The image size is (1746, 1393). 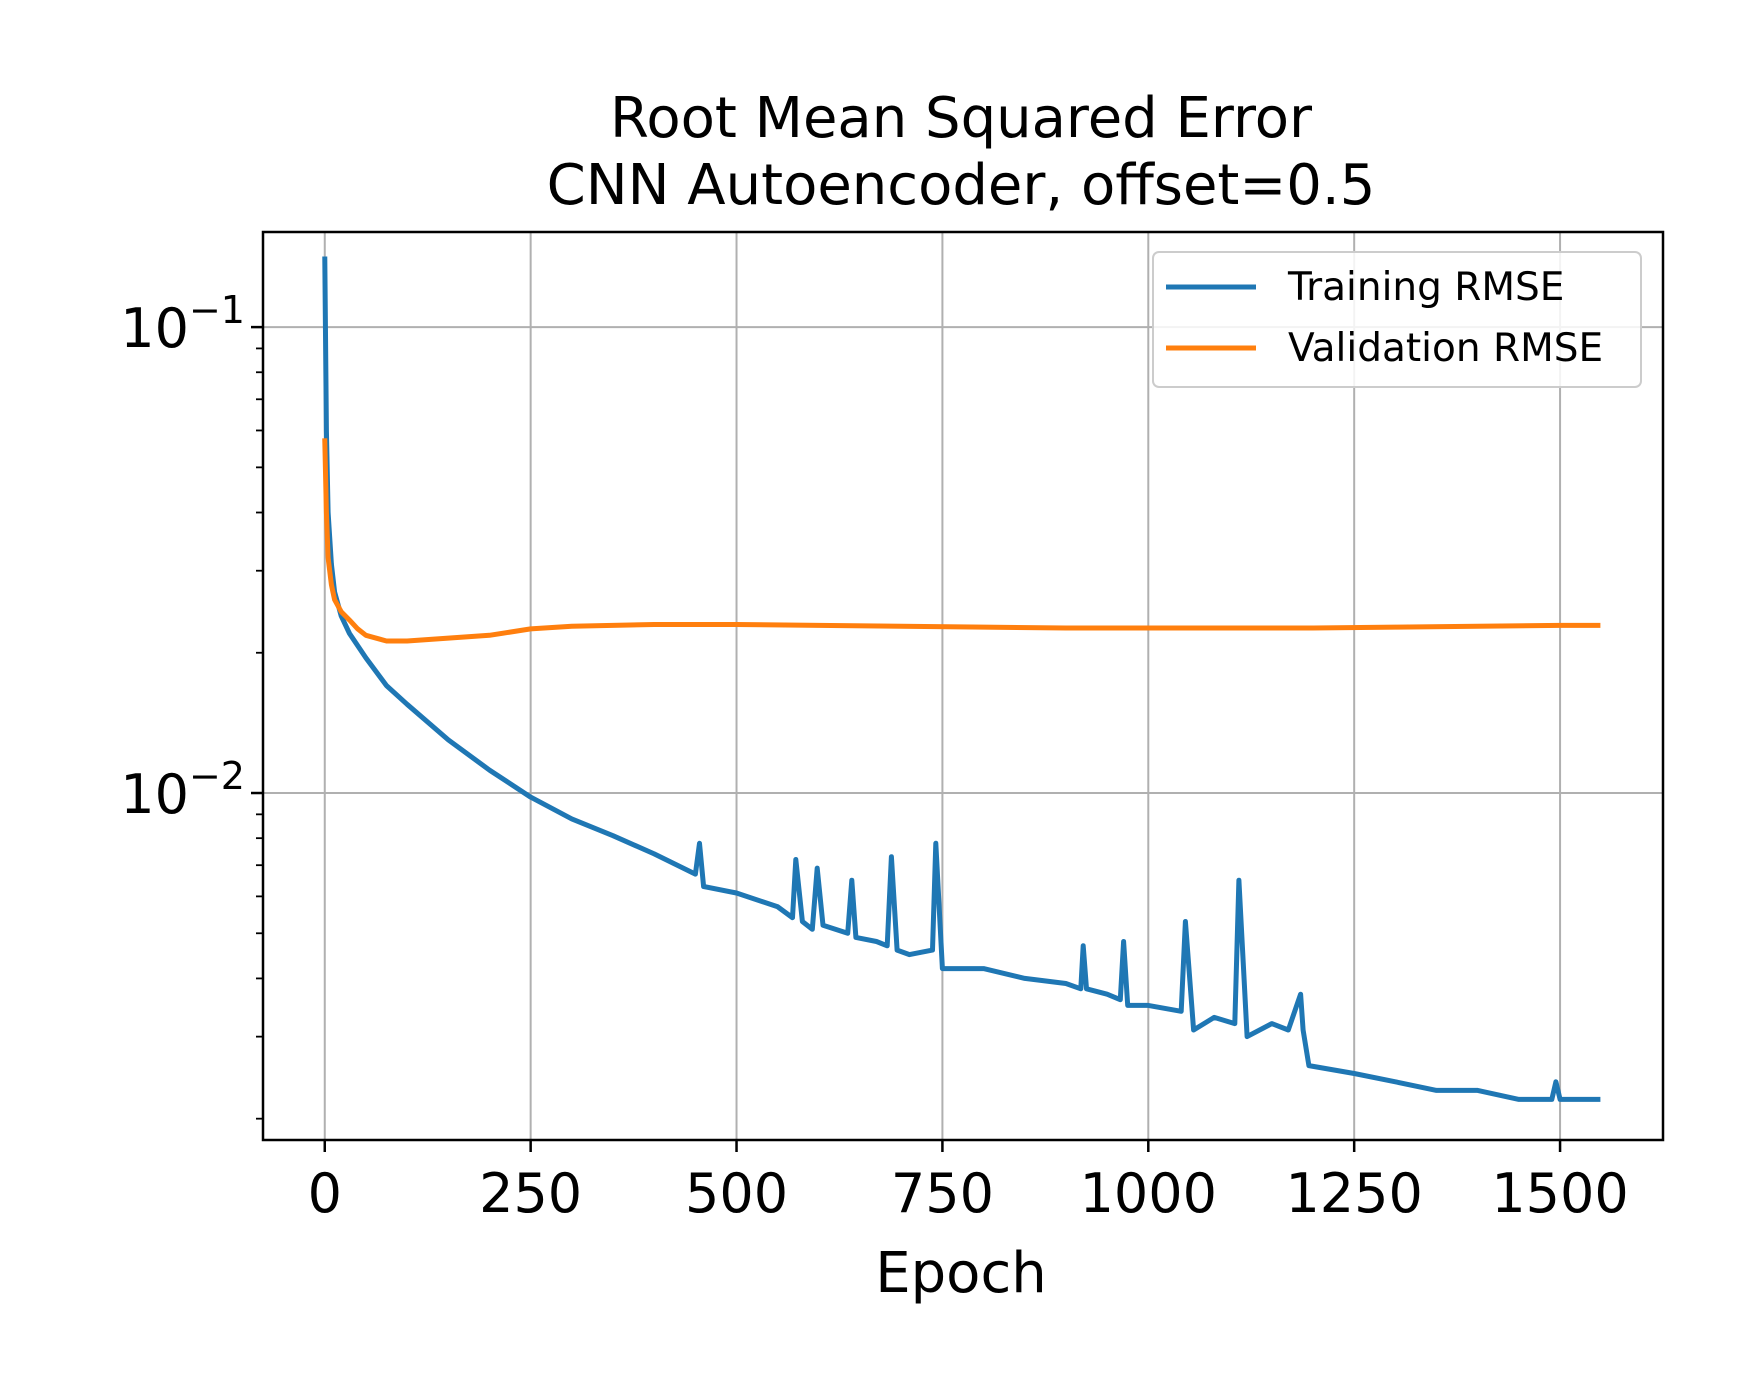 What do you see at coordinates (1445, 348) in the screenshot?
I see `legend-label-validation: Validation RMSE` at bounding box center [1445, 348].